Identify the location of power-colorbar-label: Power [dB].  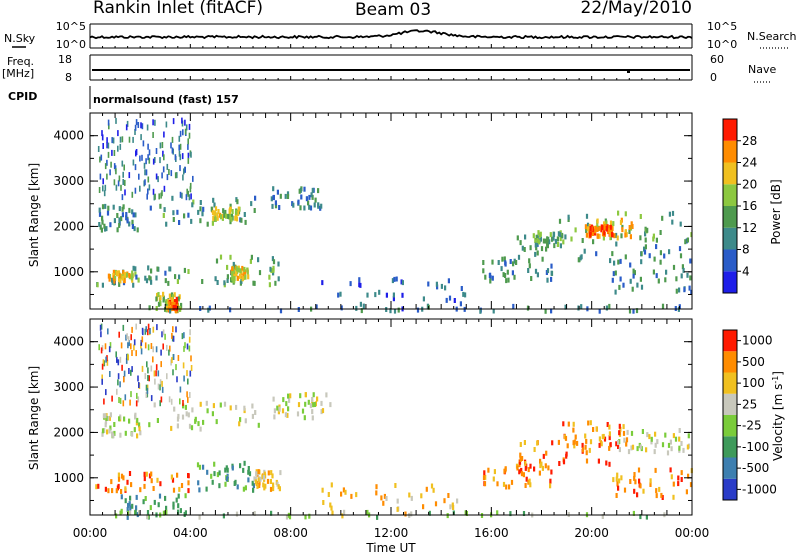
(776, 211).